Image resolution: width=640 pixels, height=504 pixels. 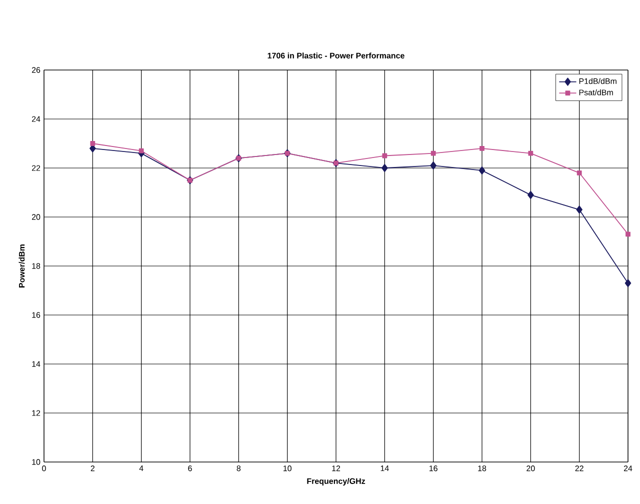 What do you see at coordinates (384, 469) in the screenshot?
I see `x-tick-label: 14` at bounding box center [384, 469].